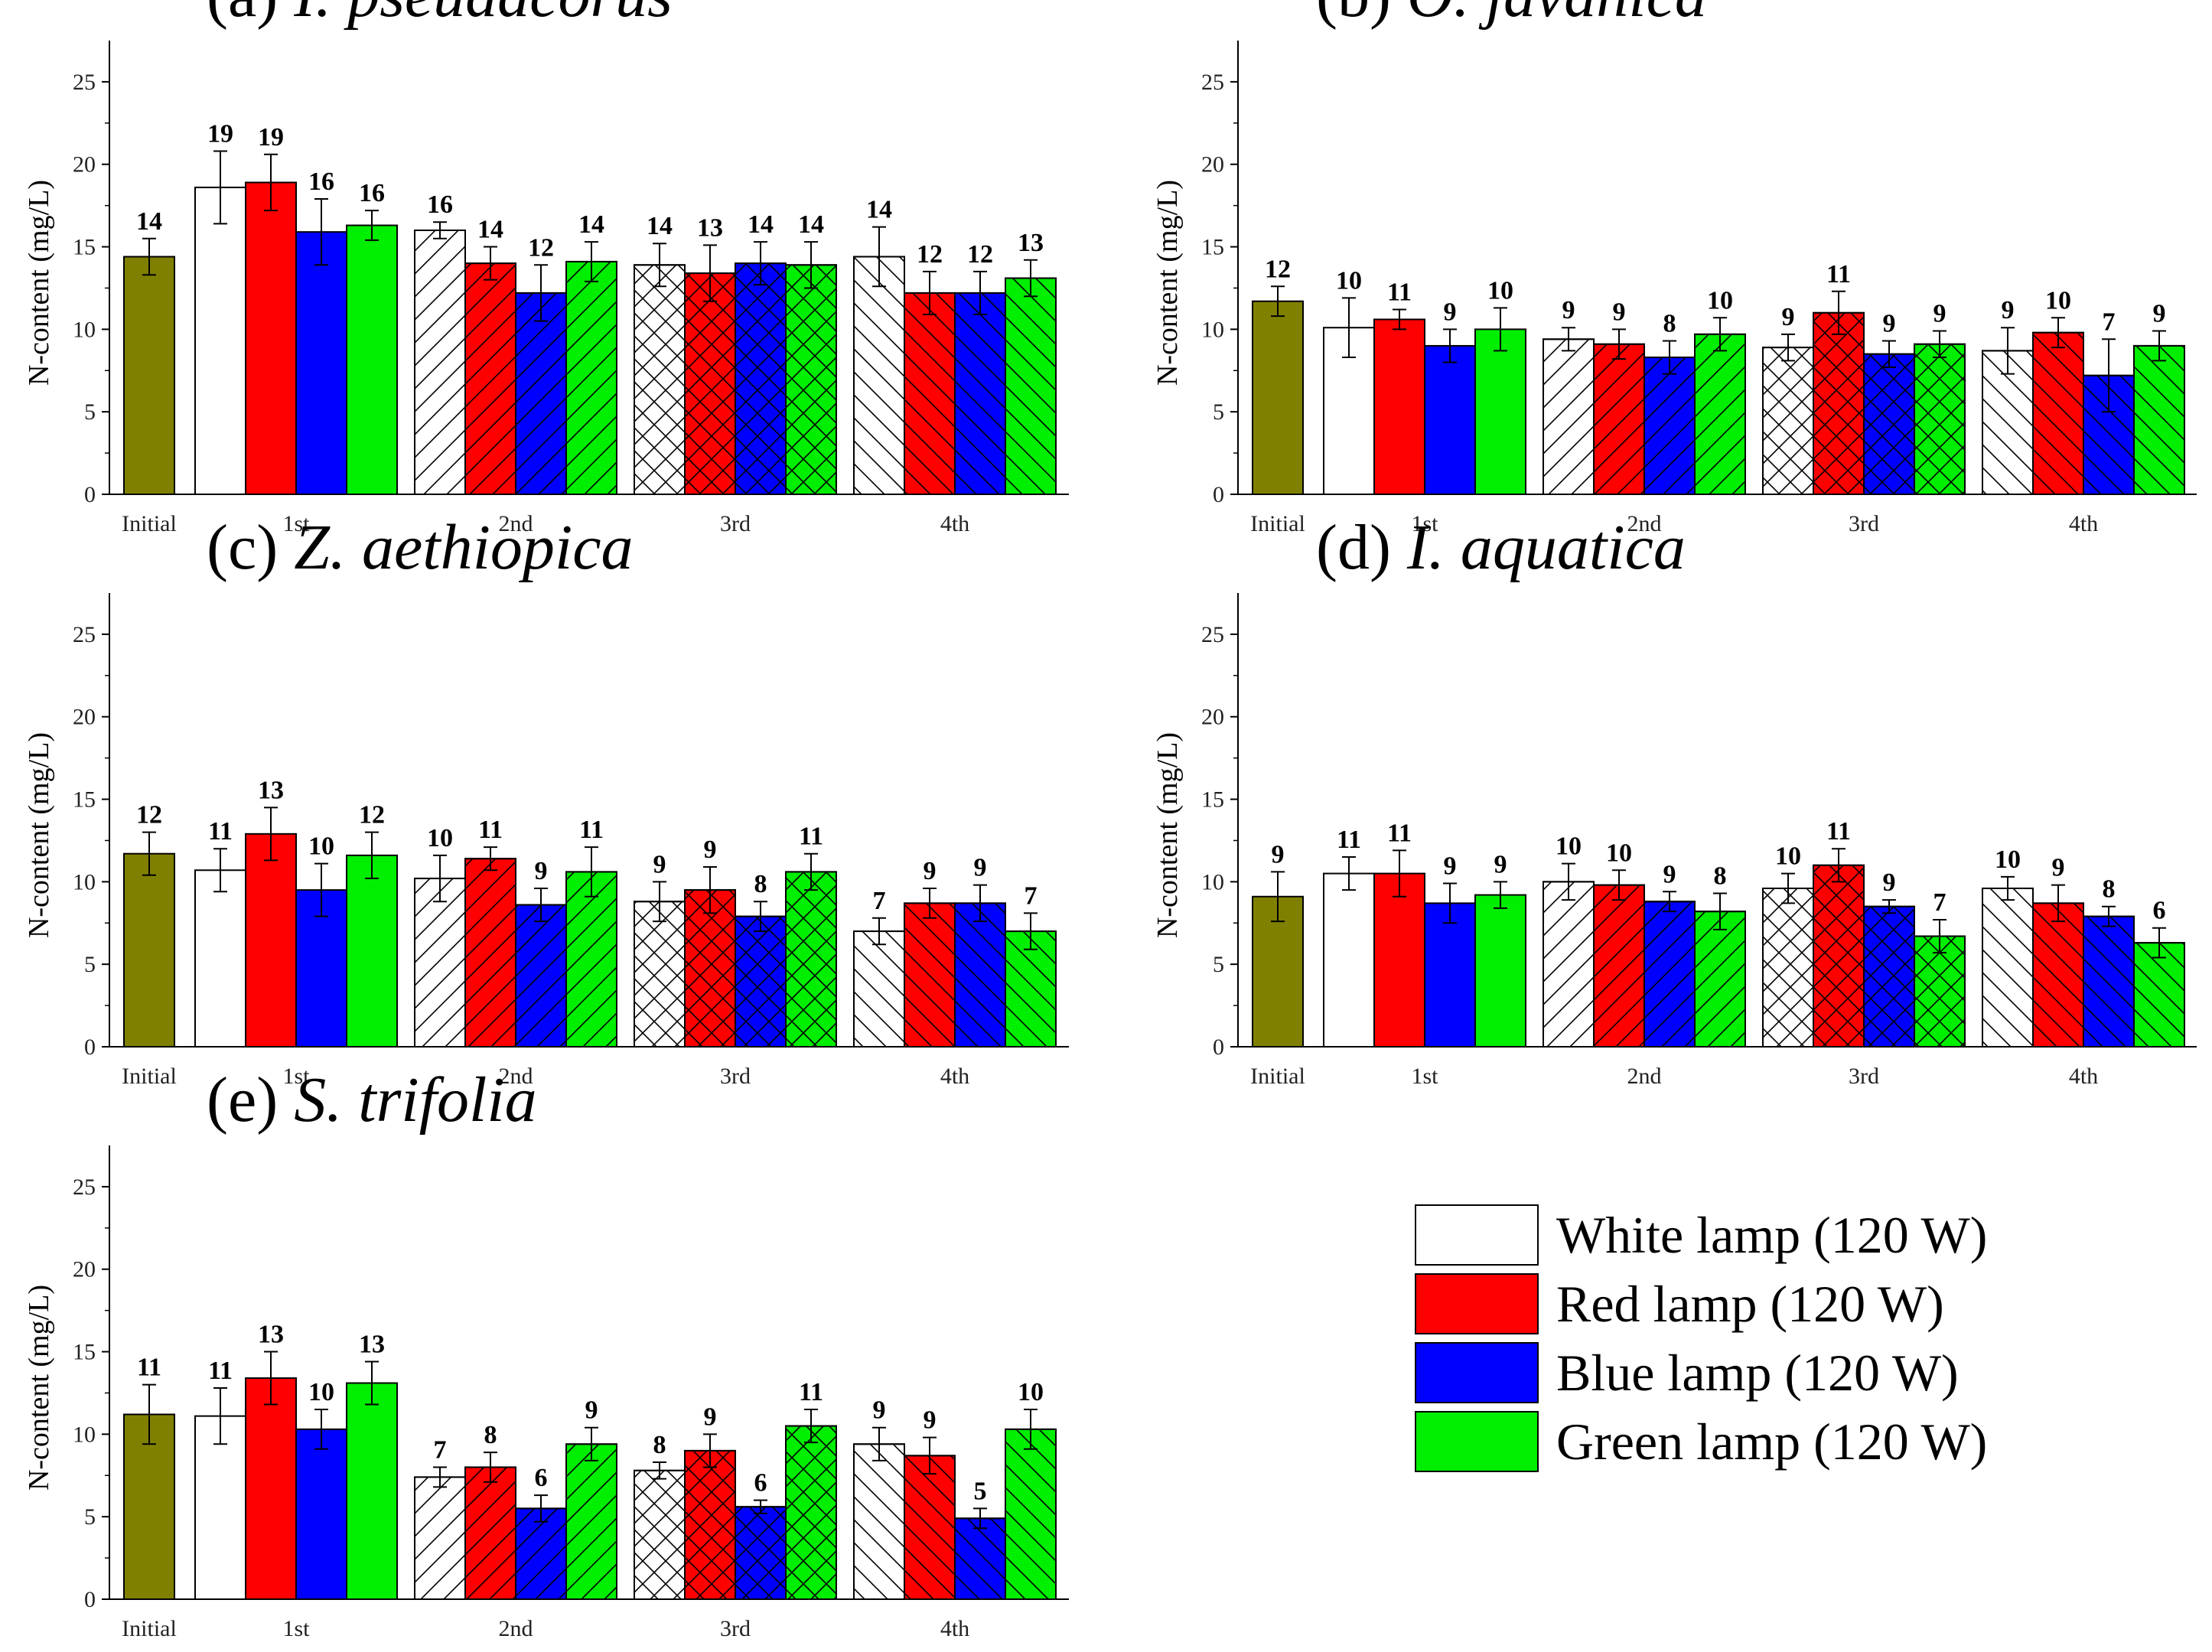  What do you see at coordinates (1889, 976) in the screenshot?
I see `bar-3rd-3-hatch` at bounding box center [1889, 976].